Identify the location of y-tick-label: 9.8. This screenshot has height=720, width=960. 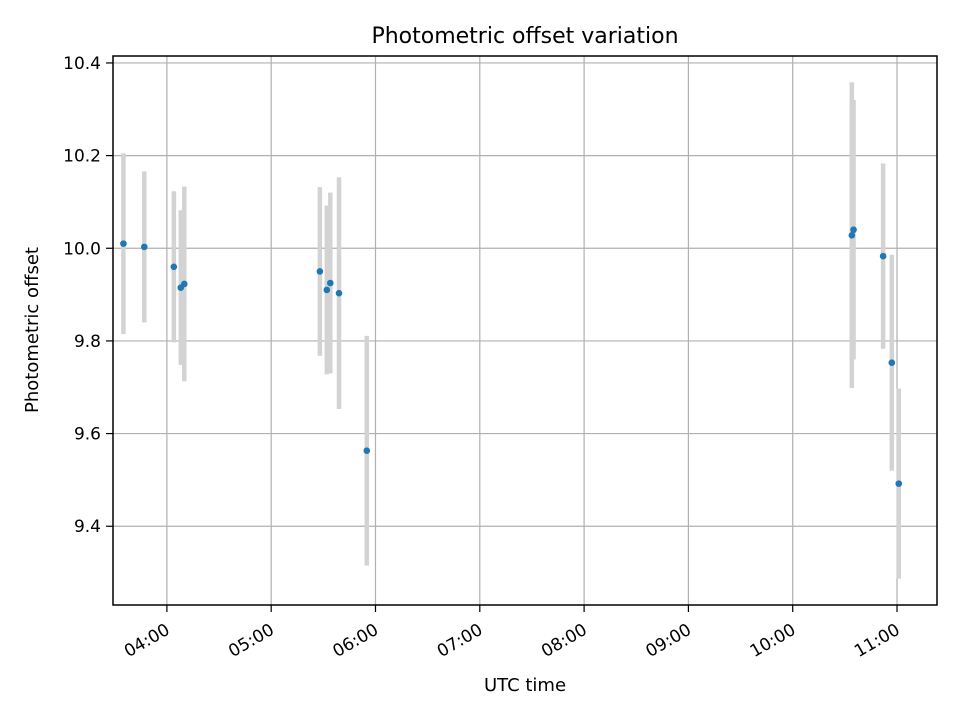
(87, 342).